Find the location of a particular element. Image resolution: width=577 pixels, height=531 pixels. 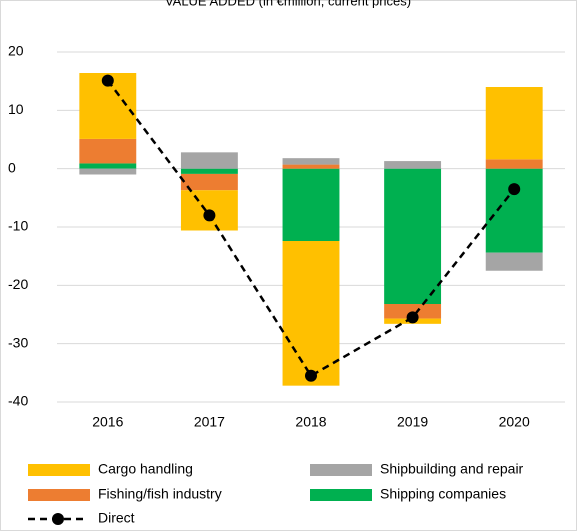

legend-marker is located at coordinates (58, 519).